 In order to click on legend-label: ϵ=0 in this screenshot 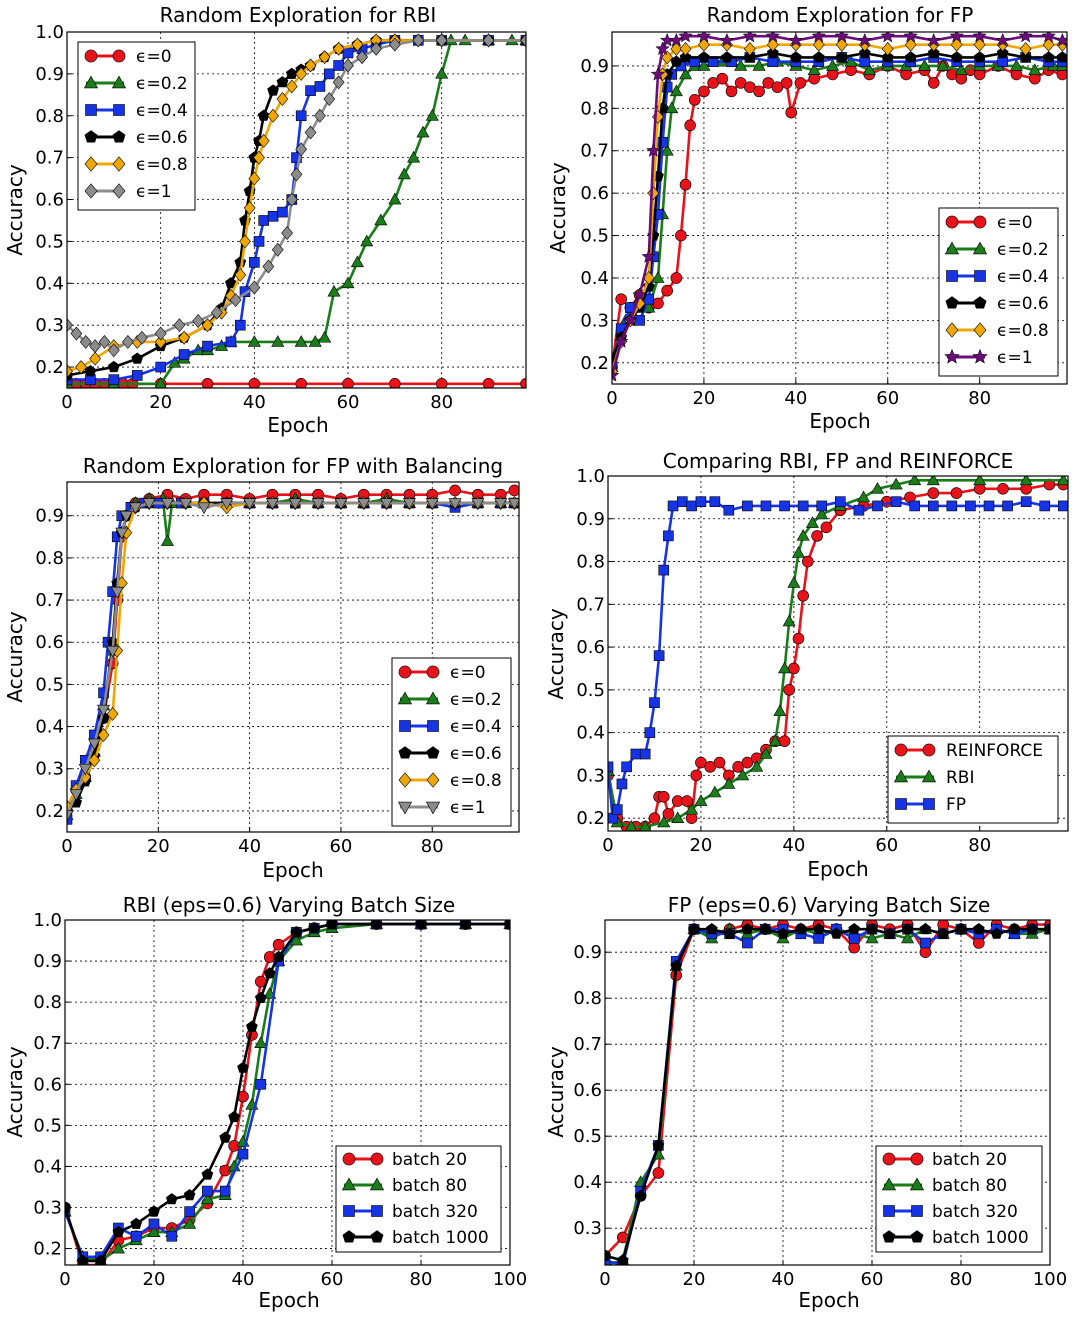, I will do `click(1015, 223)`.